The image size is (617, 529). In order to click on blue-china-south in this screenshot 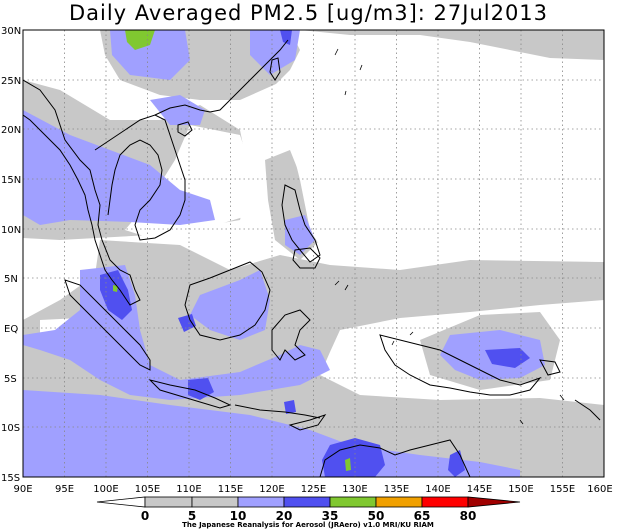, I will do `click(177, 110)`.